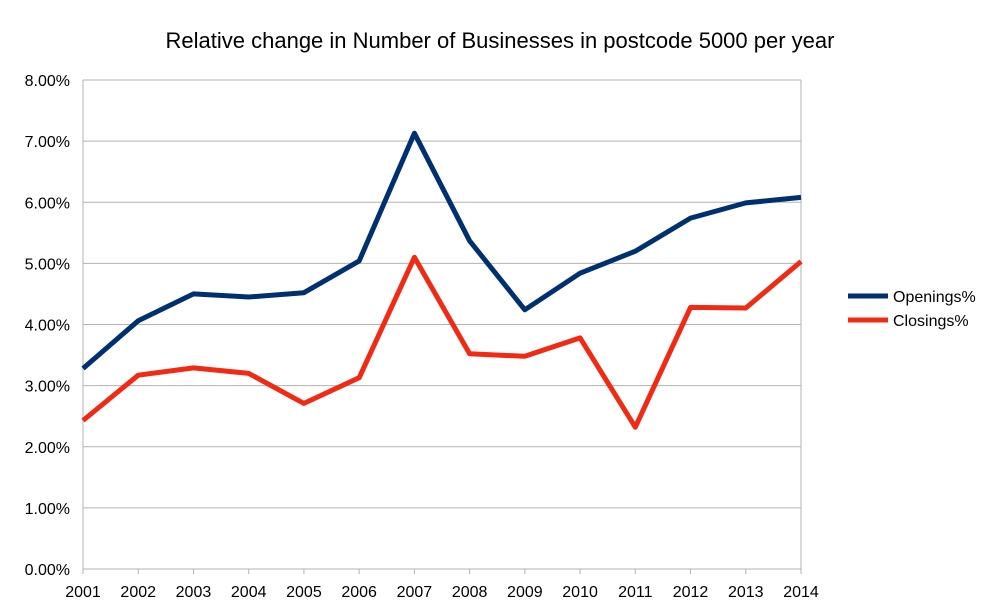 Image resolution: width=1001 pixels, height=612 pixels. I want to click on x-tick-label: 2011, so click(635, 592).